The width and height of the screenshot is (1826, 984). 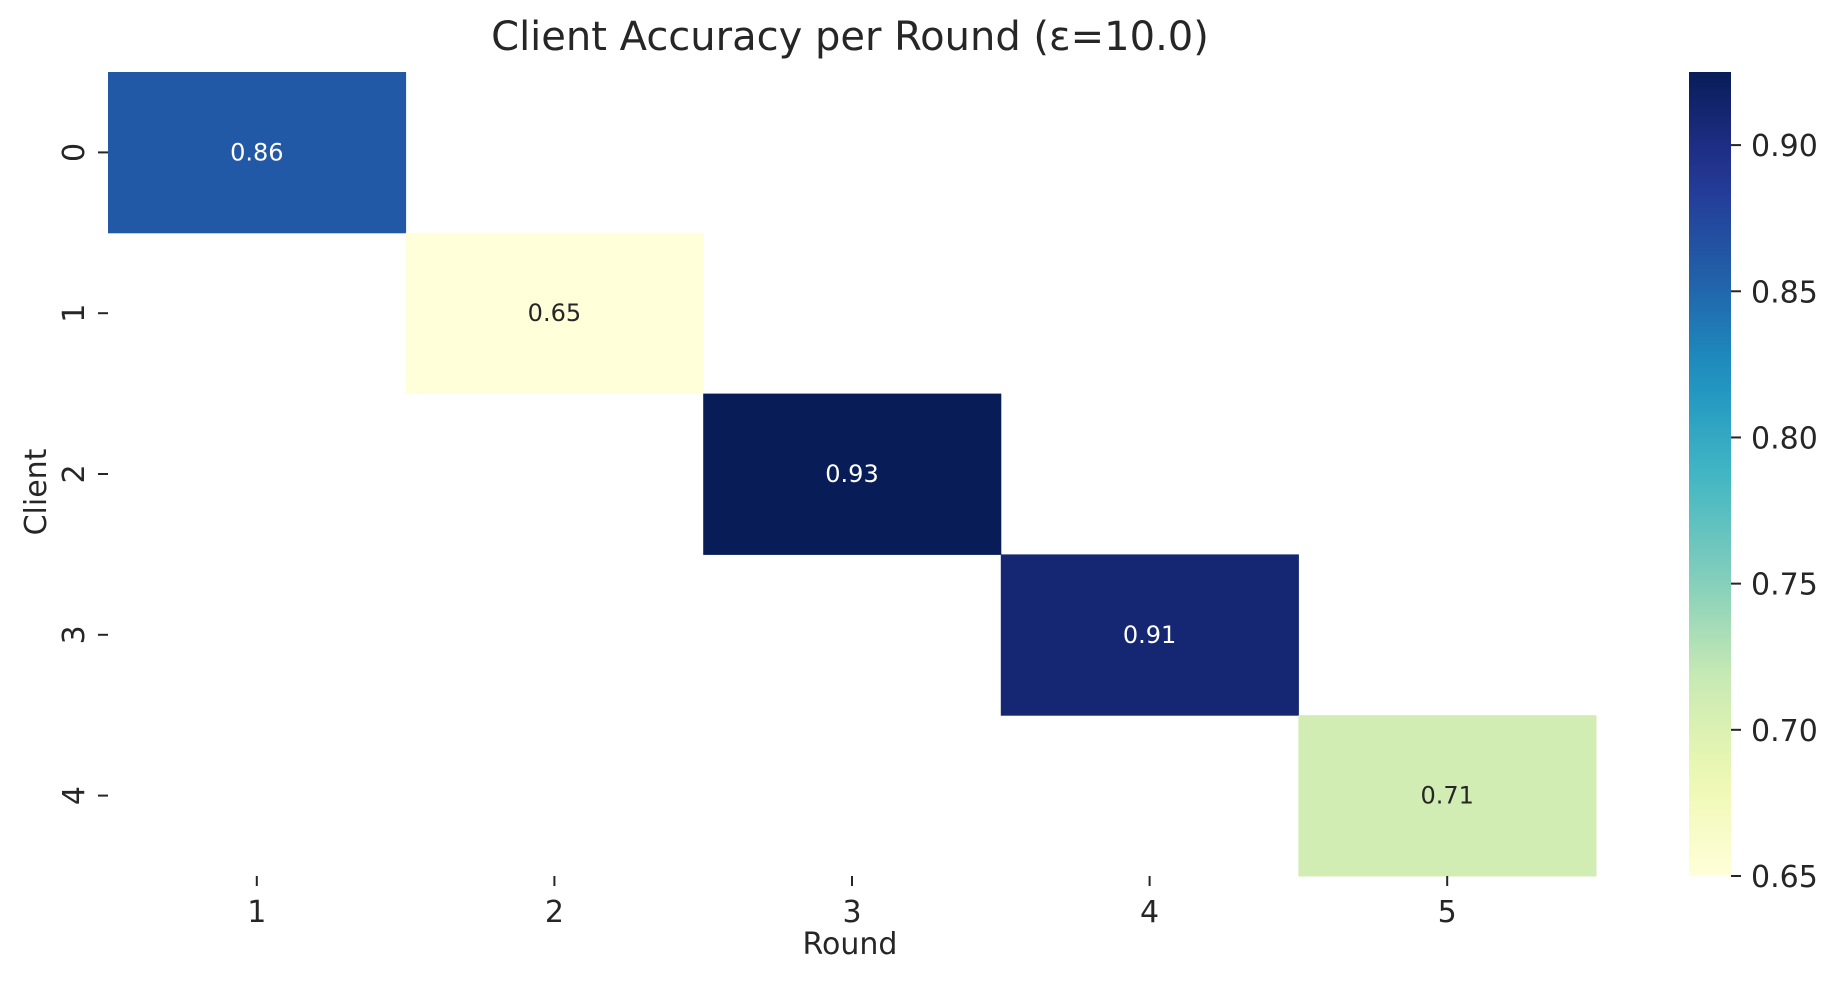 What do you see at coordinates (74, 634) in the screenshot?
I see `y-tick-label: 3` at bounding box center [74, 634].